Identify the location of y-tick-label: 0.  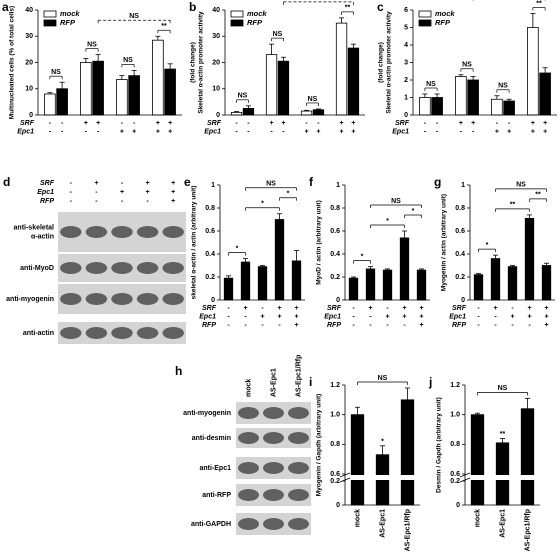
(338, 300).